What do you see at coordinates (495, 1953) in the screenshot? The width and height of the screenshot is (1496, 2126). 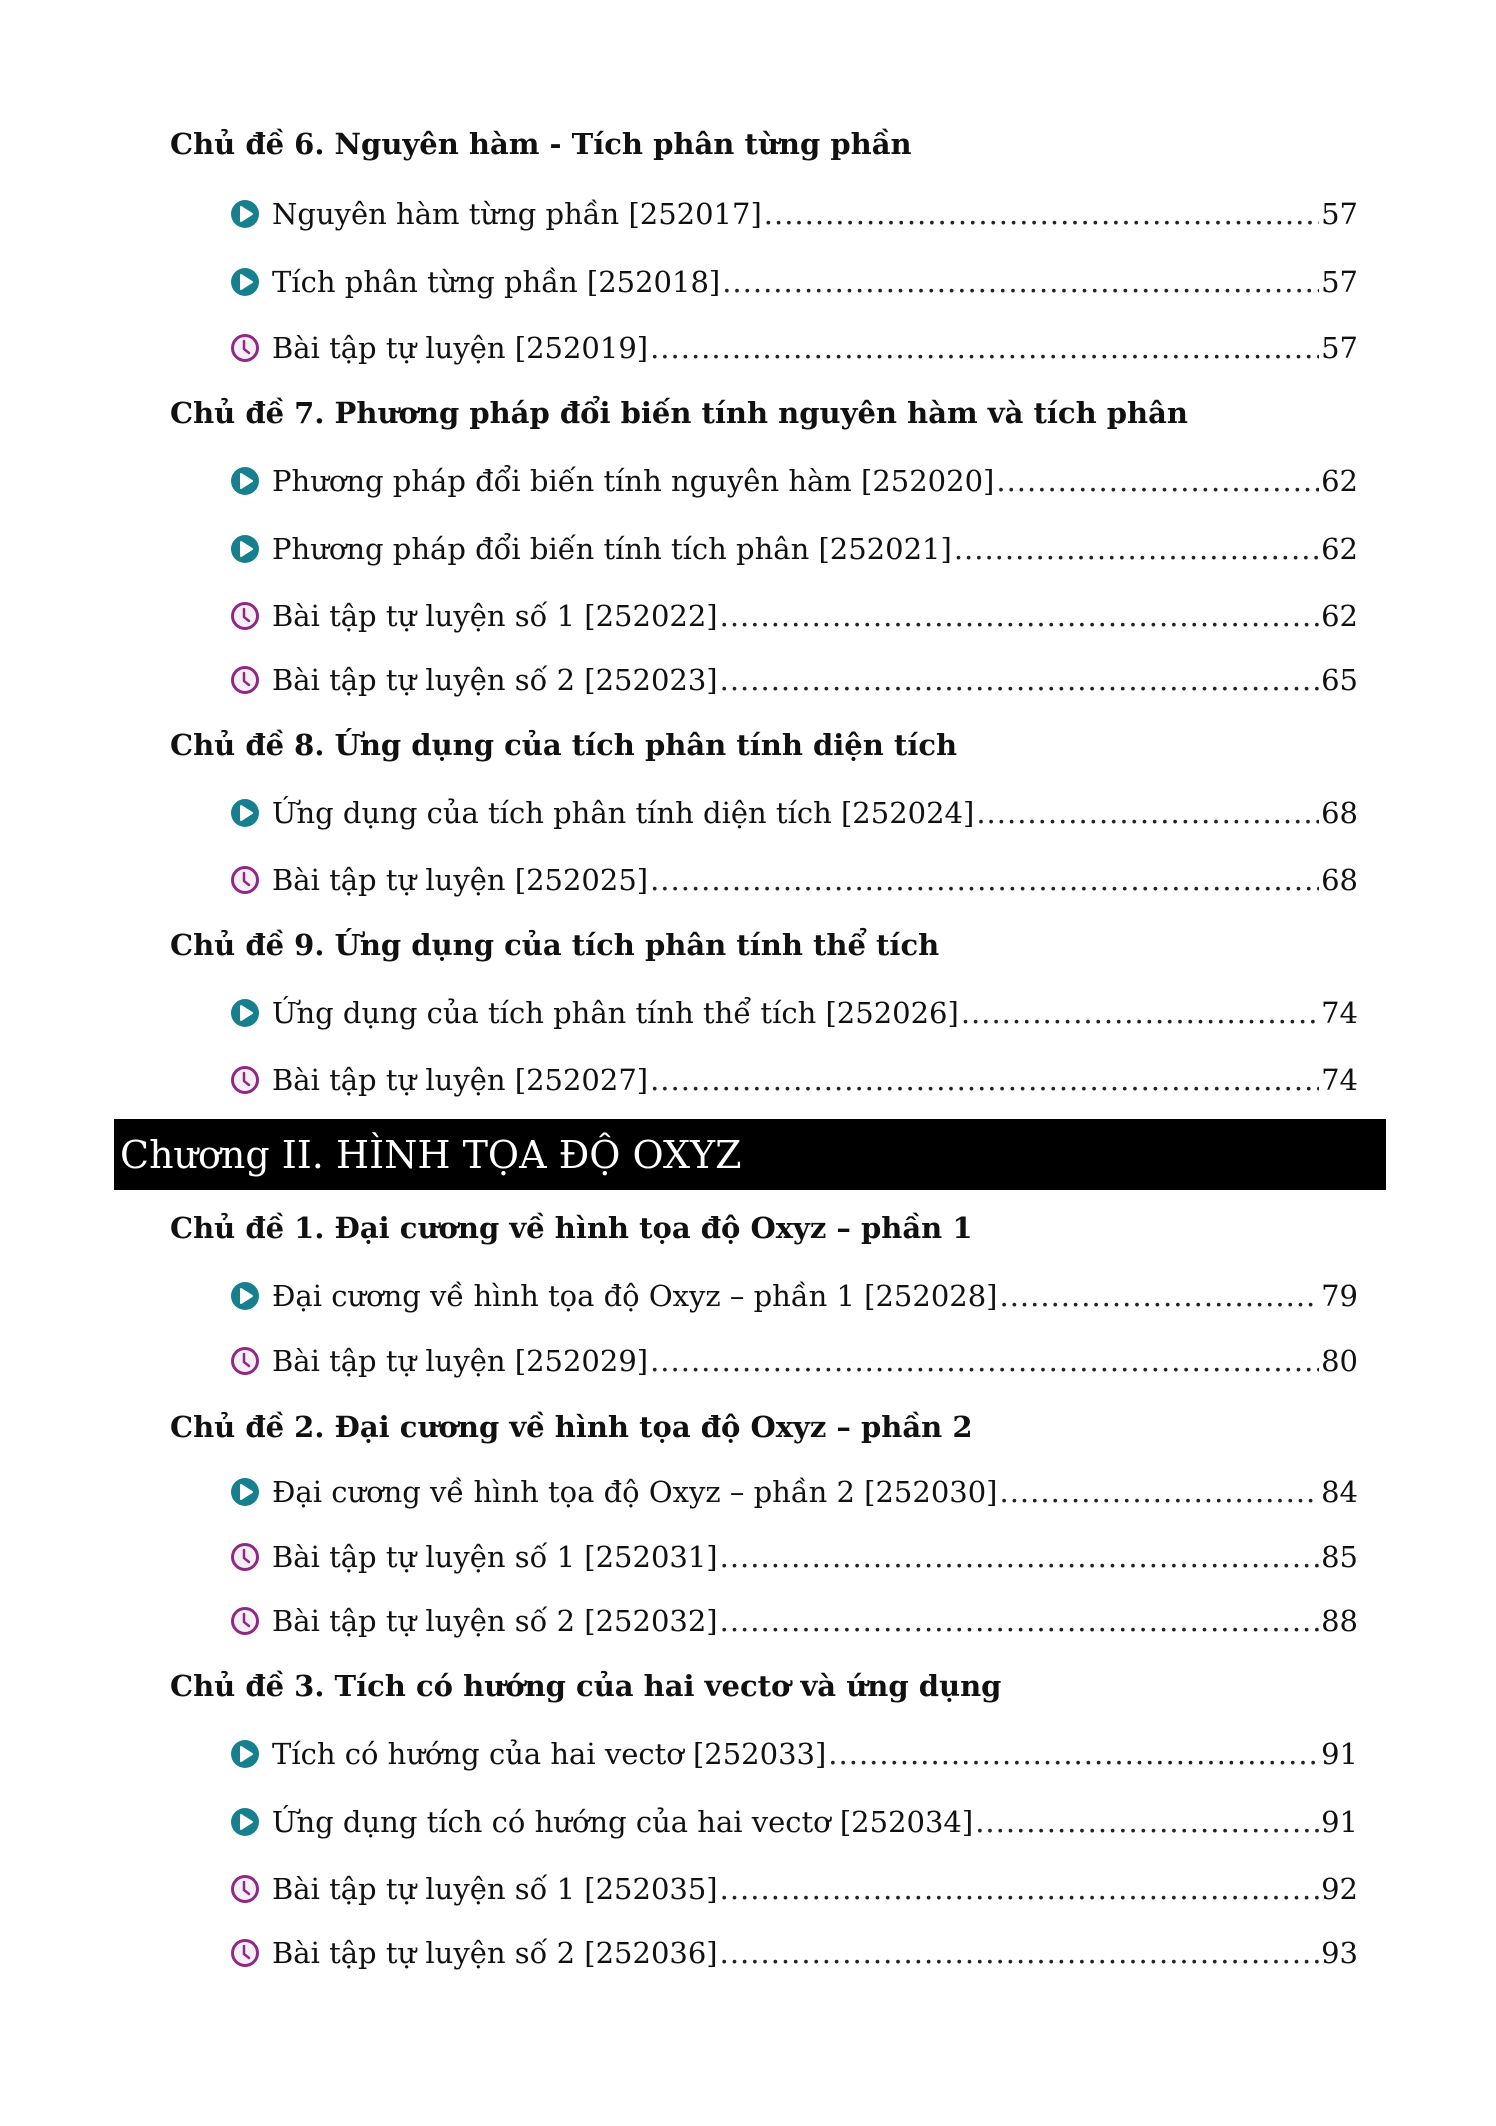 I see `entry-title: Bài tập tự luyện số 2 [252036]` at bounding box center [495, 1953].